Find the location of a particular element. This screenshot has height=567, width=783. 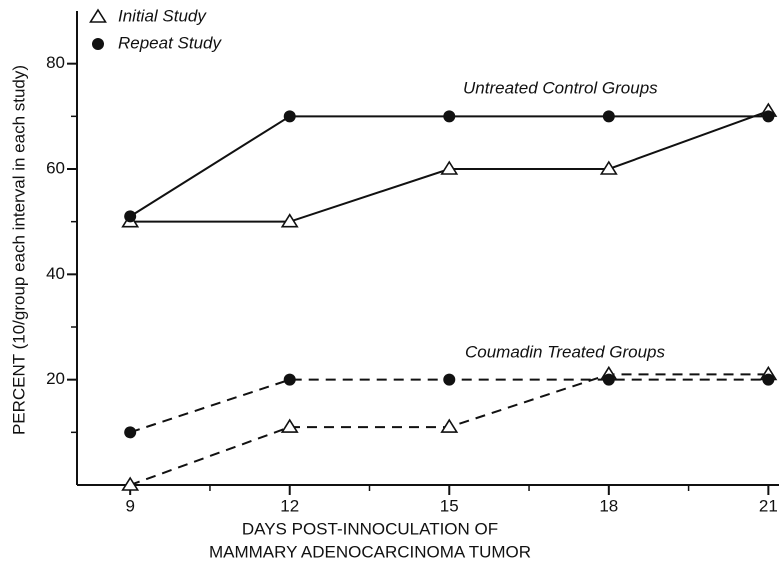

x-tick-label: 18 is located at coordinates (608, 505).